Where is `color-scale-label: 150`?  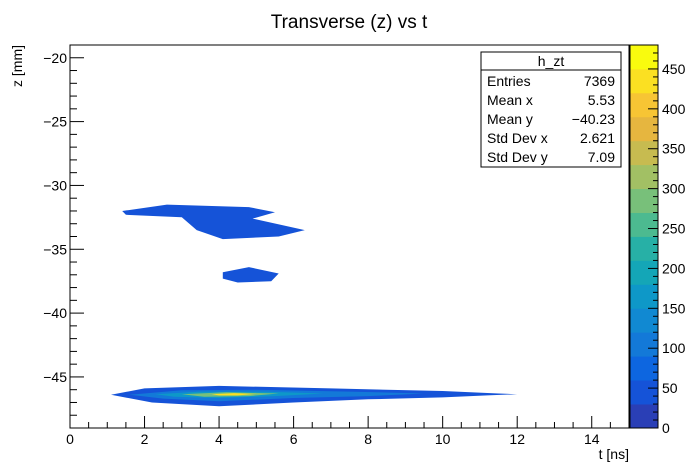 color-scale-label: 150 is located at coordinates (674, 308).